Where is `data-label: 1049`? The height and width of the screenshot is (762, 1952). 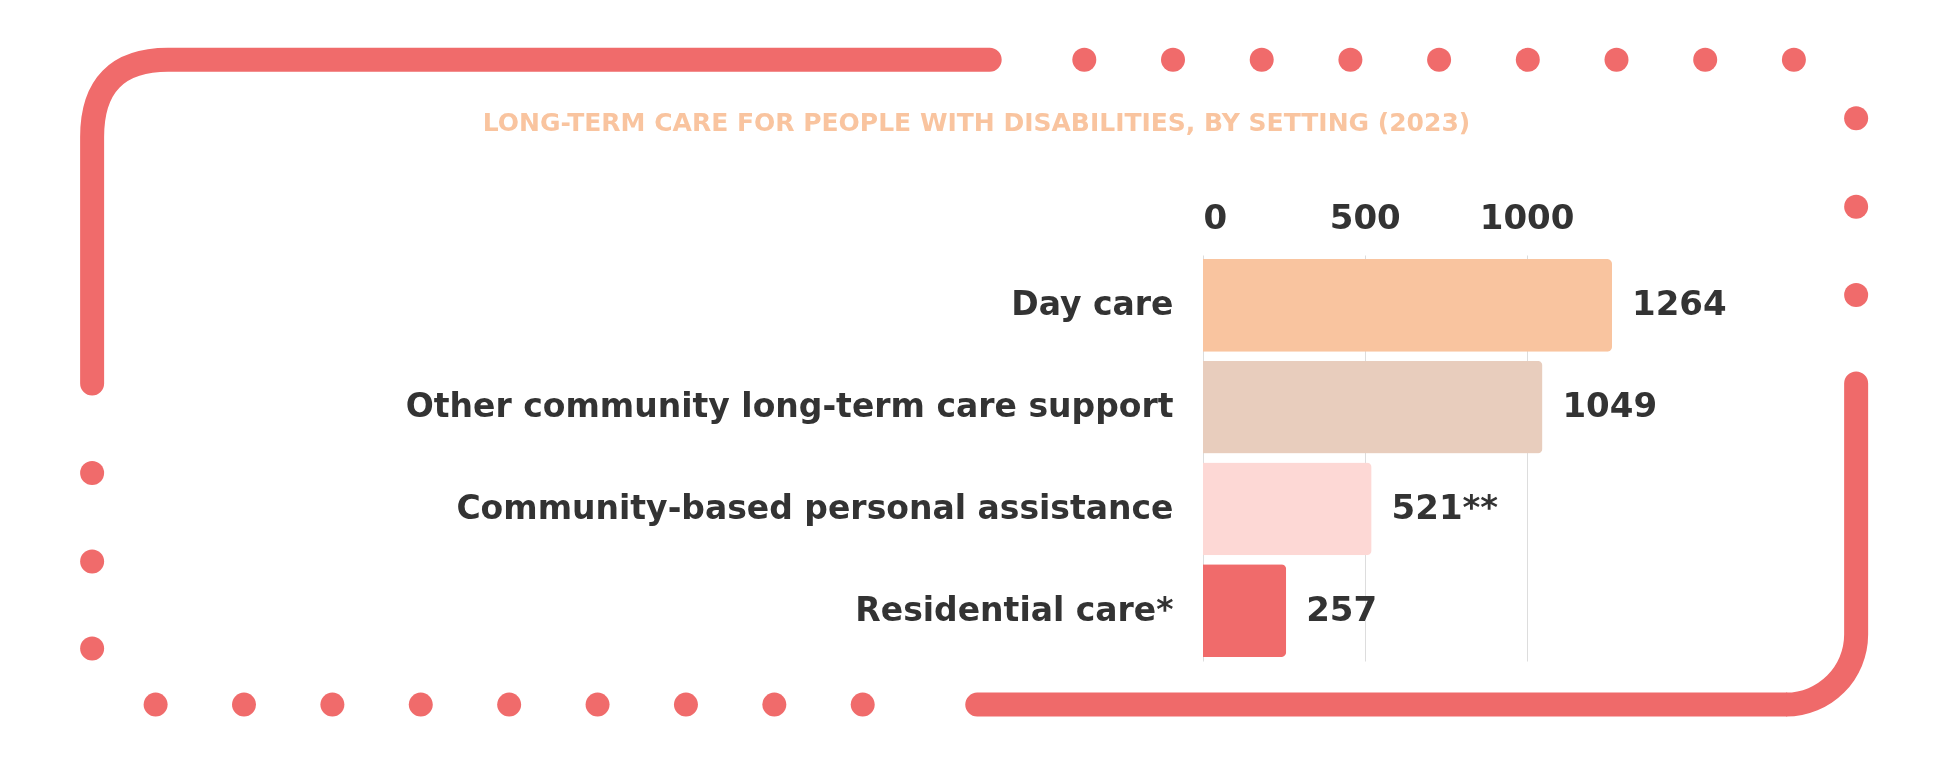
data-label: 1049 is located at coordinates (1610, 405).